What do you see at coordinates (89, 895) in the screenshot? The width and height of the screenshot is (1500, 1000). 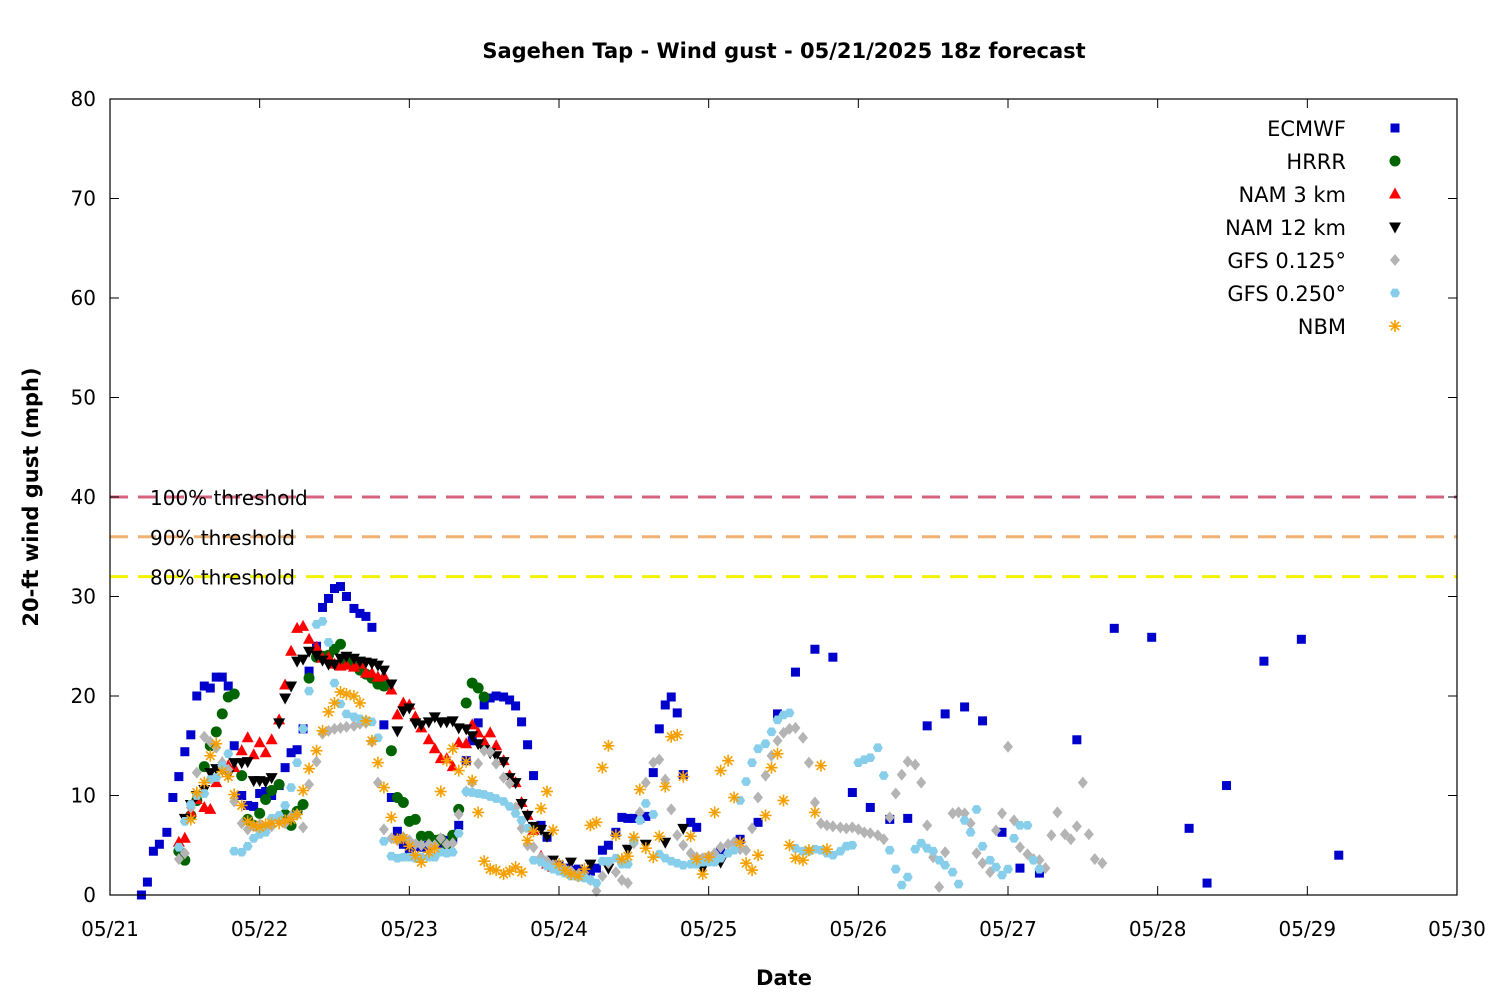 I see `y-tick-label: 0` at bounding box center [89, 895].